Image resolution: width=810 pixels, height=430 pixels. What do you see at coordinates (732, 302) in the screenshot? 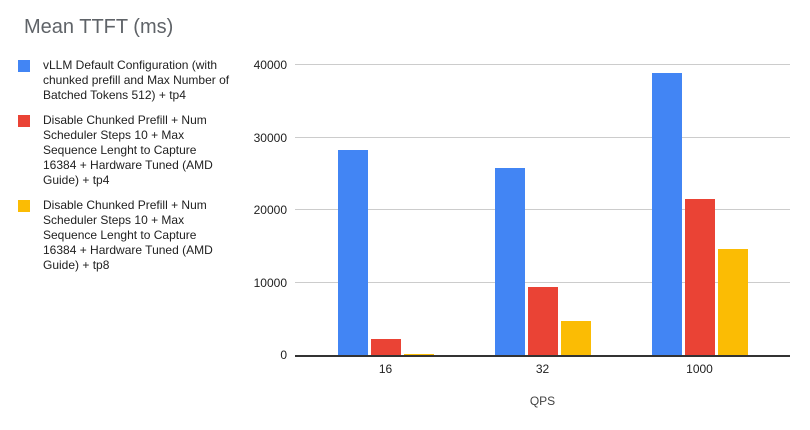
I see `bar-qps1000-series3` at bounding box center [732, 302].